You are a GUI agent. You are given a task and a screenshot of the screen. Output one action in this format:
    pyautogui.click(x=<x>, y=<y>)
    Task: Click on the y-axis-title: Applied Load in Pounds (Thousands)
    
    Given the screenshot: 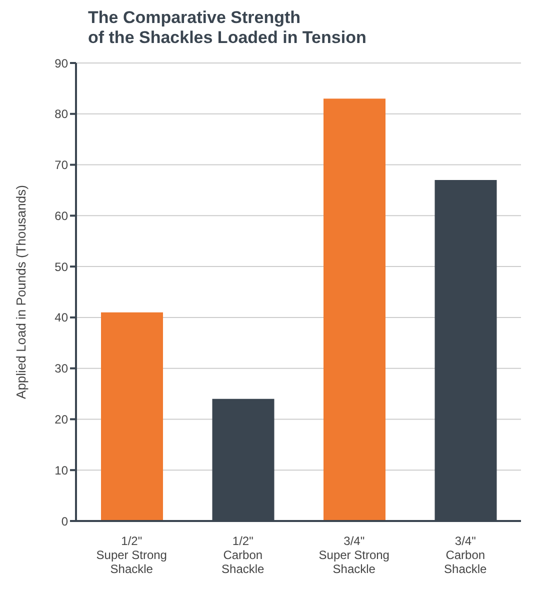 What is the action you would take?
    pyautogui.click(x=21, y=292)
    